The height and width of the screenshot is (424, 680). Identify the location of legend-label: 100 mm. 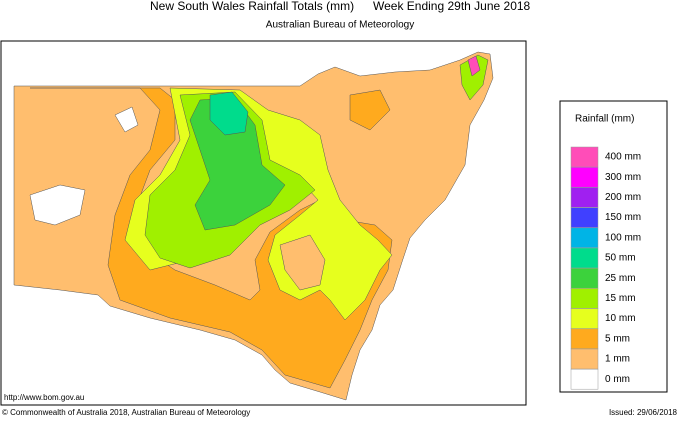
(623, 237).